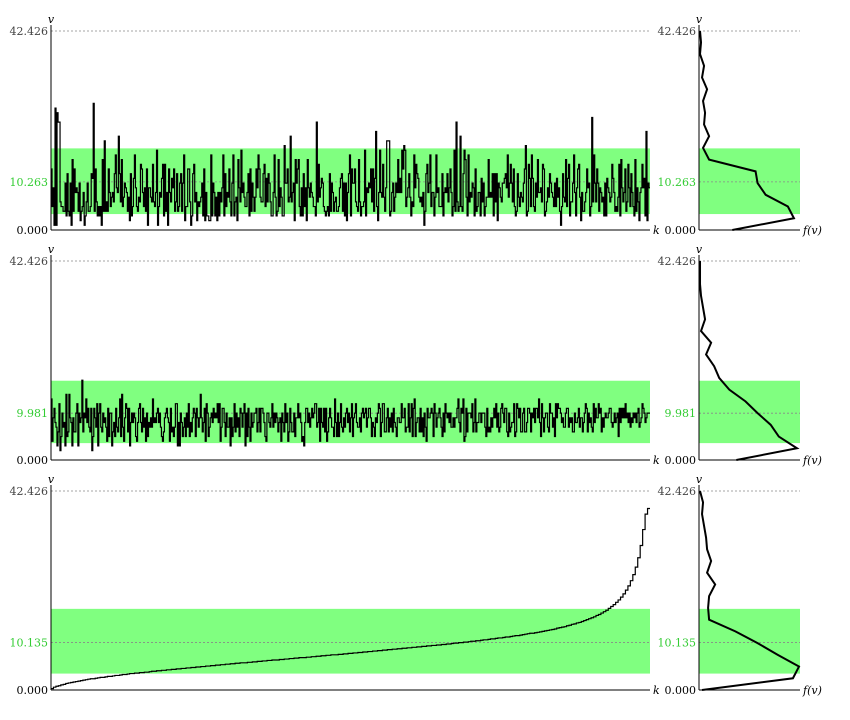 The height and width of the screenshot is (720, 850). I want to click on main-tick-mean: 10.135, so click(29, 642).